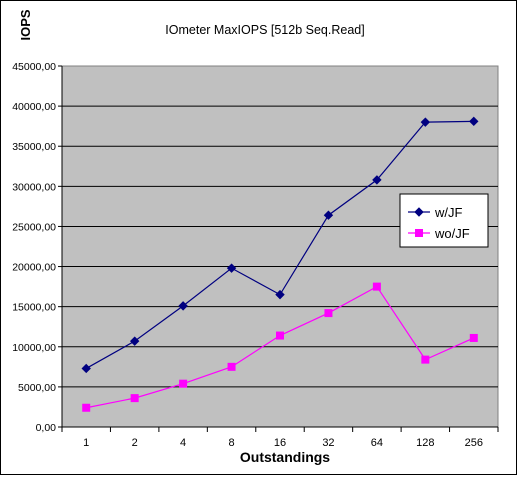 The image size is (517, 480). What do you see at coordinates (34, 268) in the screenshot?
I see `y-tick-label: 20000,00` at bounding box center [34, 268].